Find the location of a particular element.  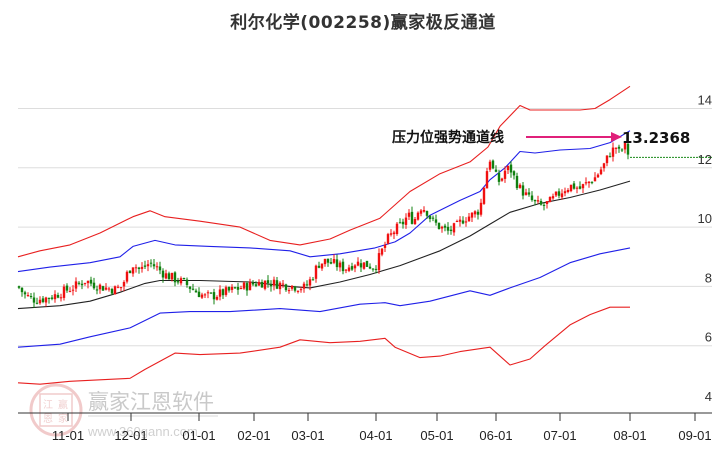

y-tick-label: 10 is located at coordinates (705, 218).